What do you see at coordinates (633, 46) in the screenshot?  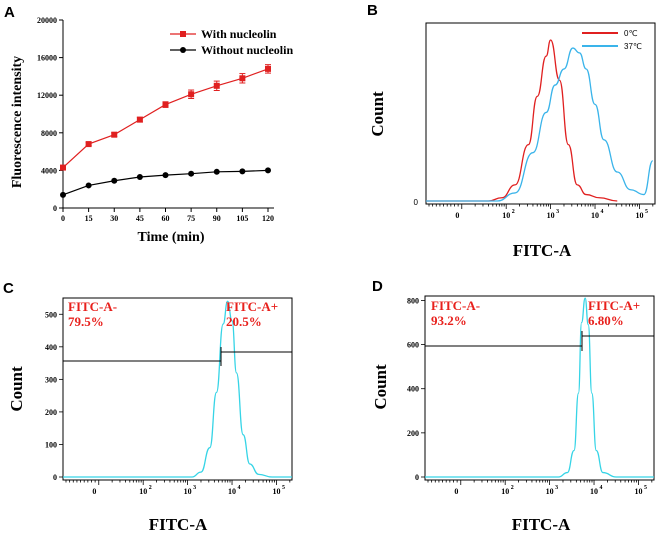 I see `legend-label-37c: 37℃` at bounding box center [633, 46].